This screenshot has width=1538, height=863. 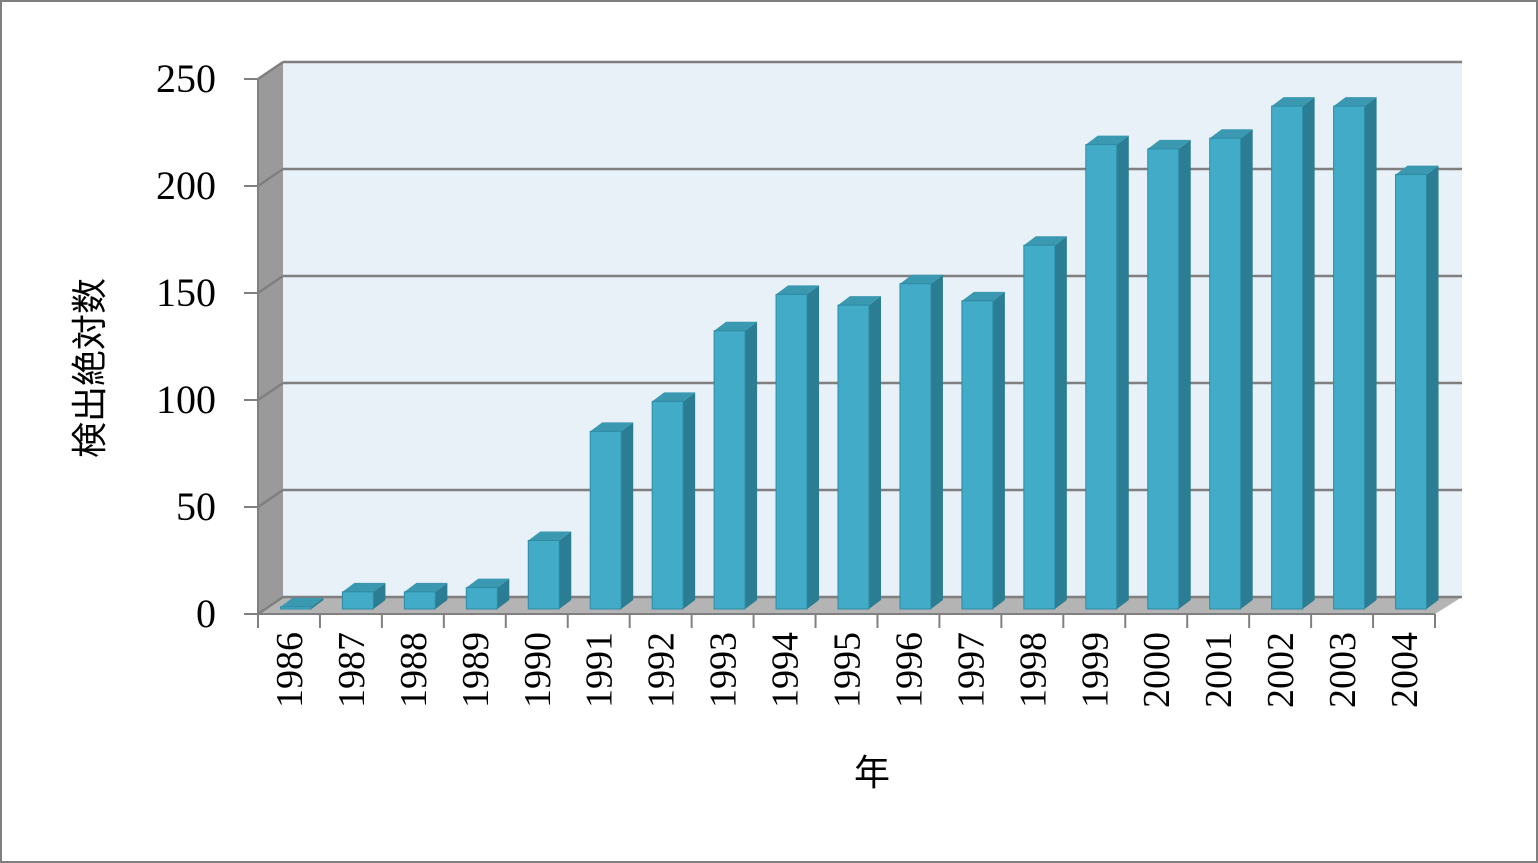 I want to click on x-tick-label: 1997, so click(x=971, y=670).